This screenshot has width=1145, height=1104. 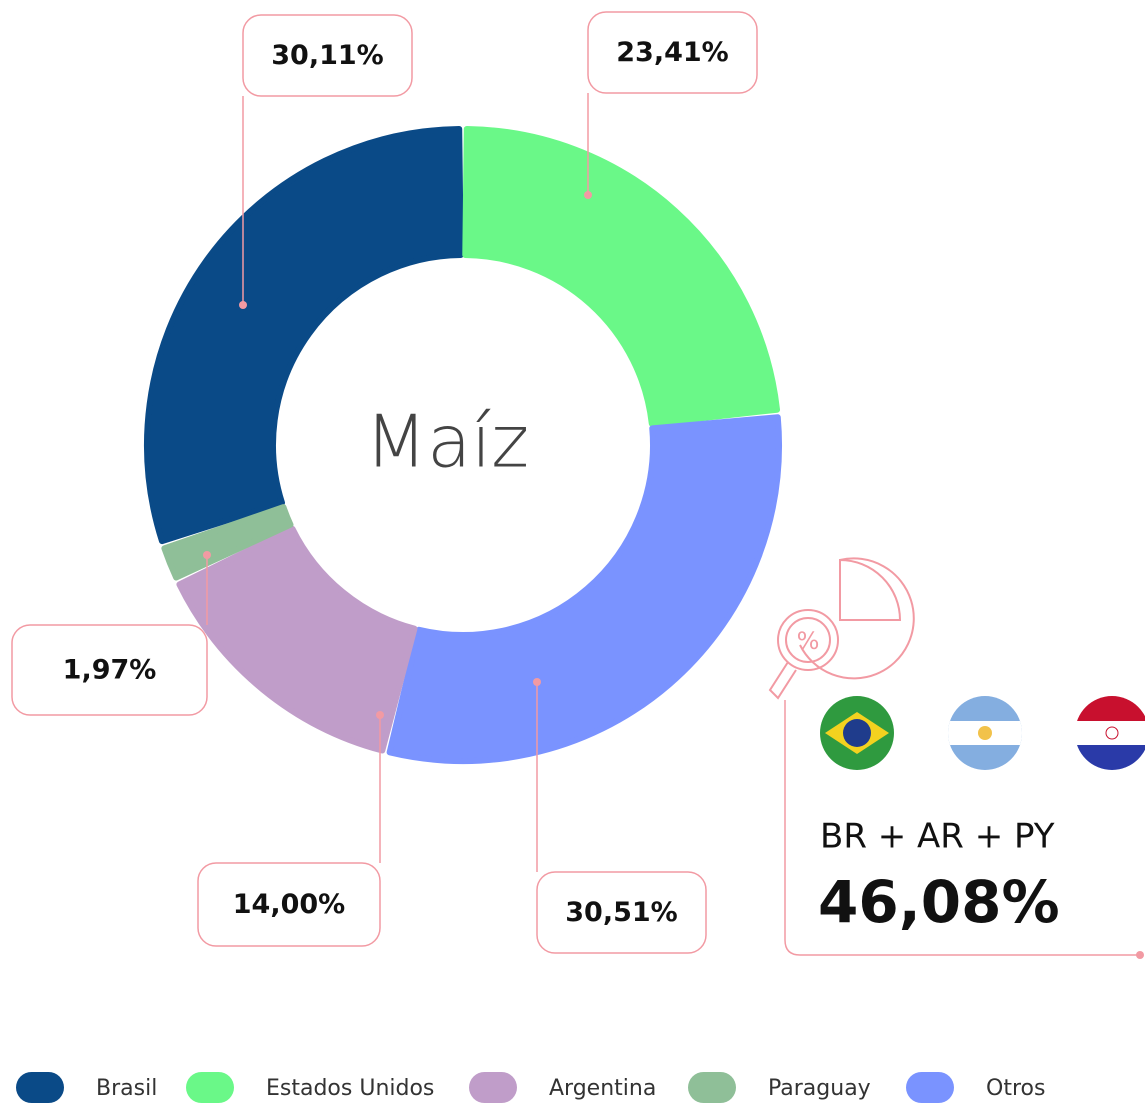 I want to click on callout-line, so click(x=962, y=828).